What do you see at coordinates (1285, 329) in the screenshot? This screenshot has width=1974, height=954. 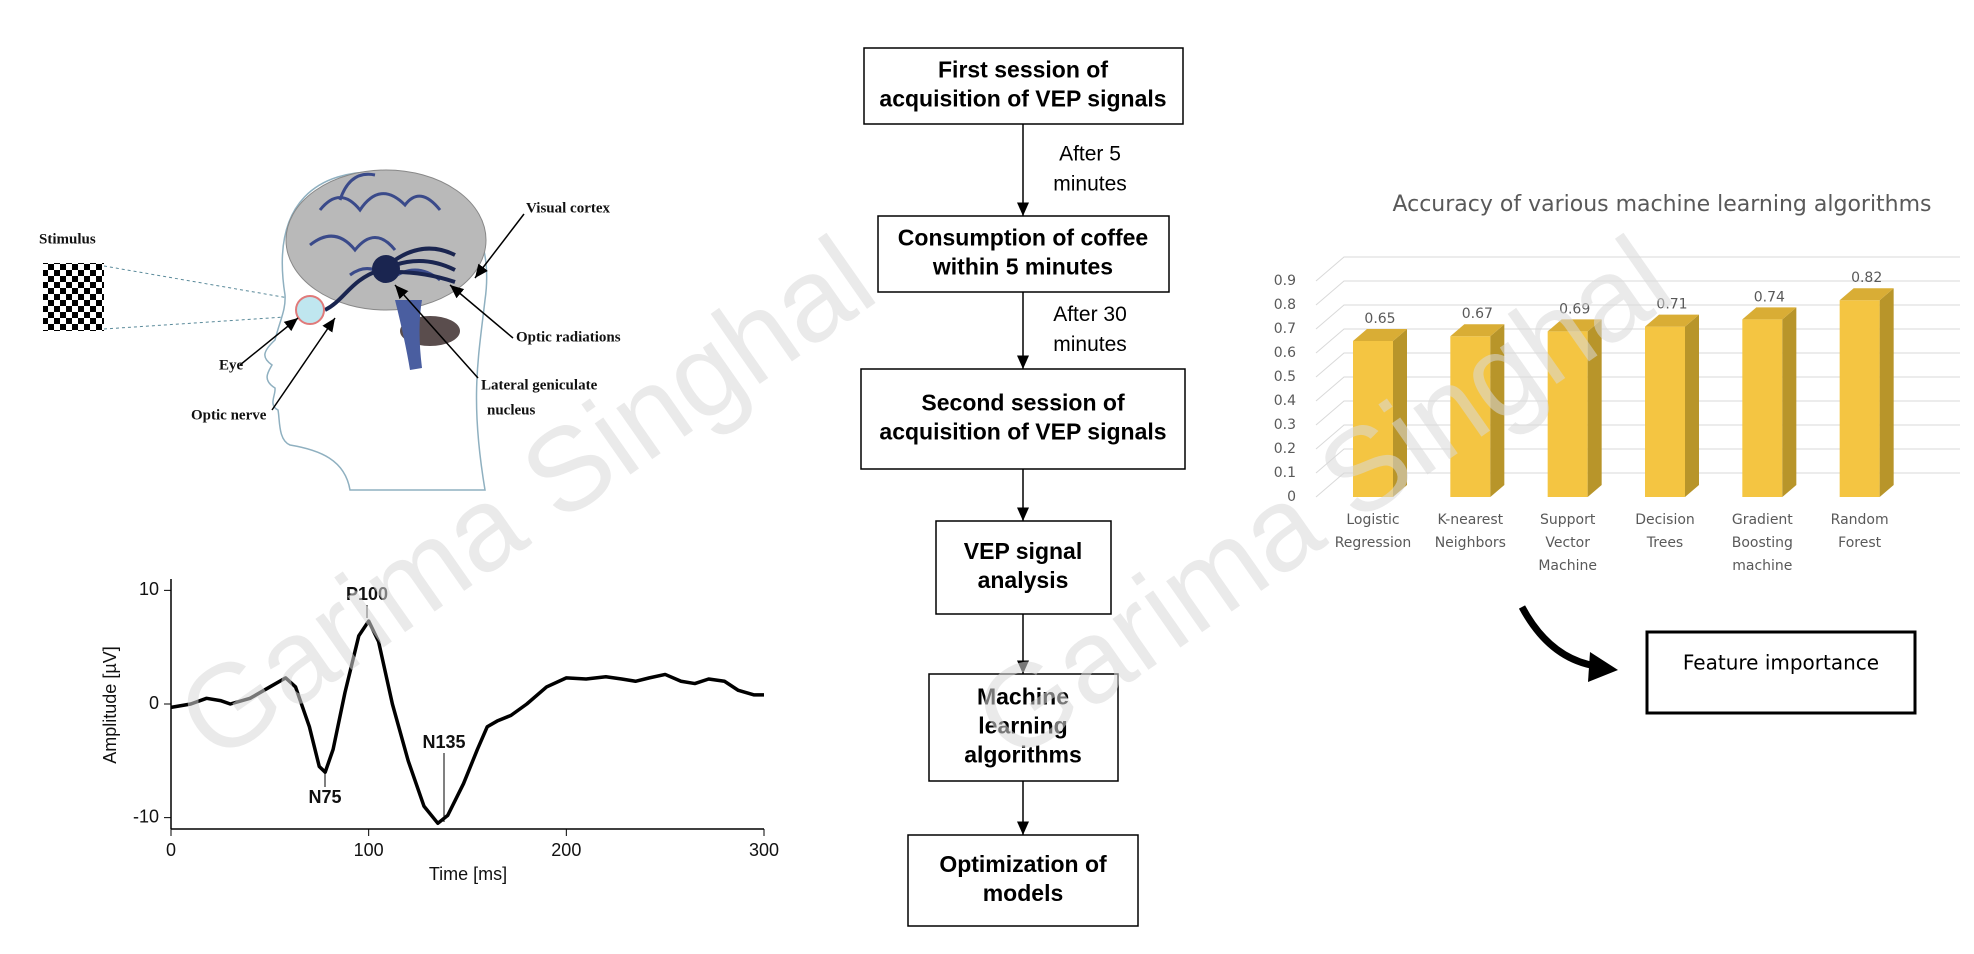 I see `y-tick-label: 0.7` at bounding box center [1285, 329].